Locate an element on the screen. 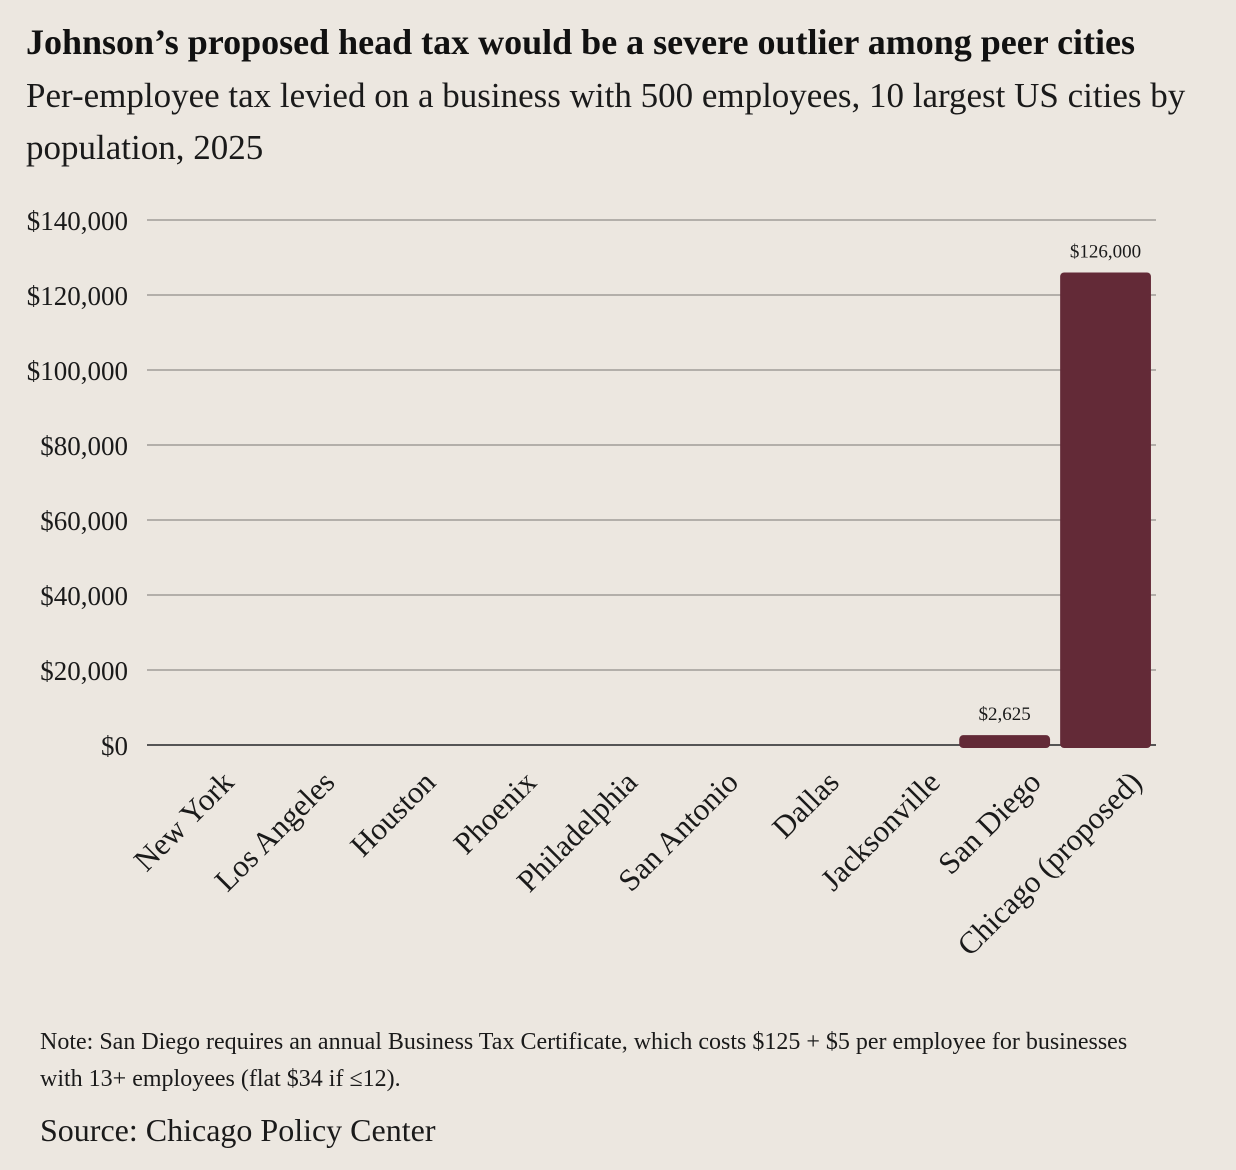 This screenshot has height=1170, width=1236. data-label: $126,000 is located at coordinates (1105, 252).